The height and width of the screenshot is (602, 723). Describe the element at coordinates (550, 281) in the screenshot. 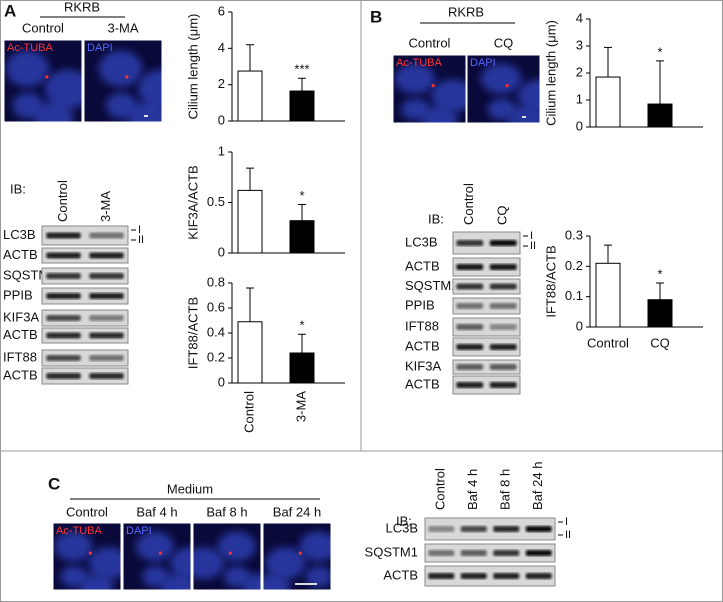

I see `y-axis-label: IFT88/ACTB` at that location.